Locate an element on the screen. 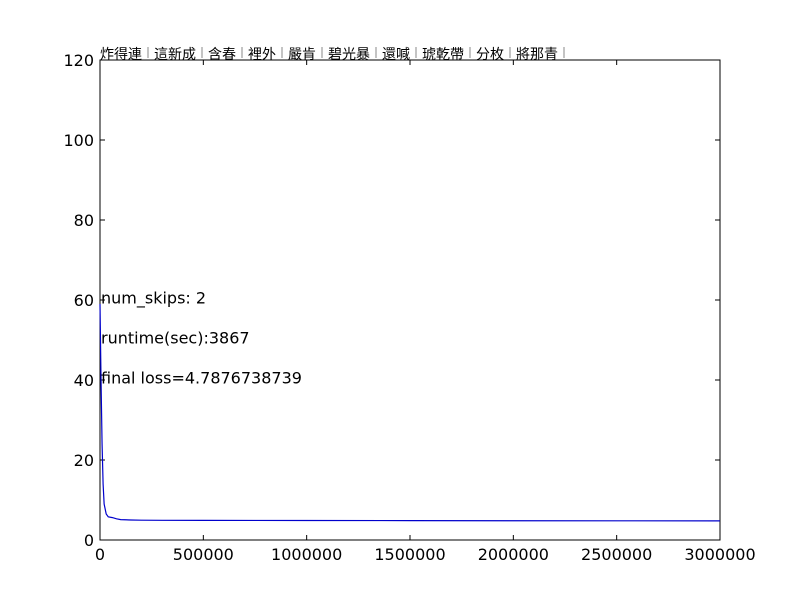  annotation-text: final loss=4.7876738739 is located at coordinates (201, 378).